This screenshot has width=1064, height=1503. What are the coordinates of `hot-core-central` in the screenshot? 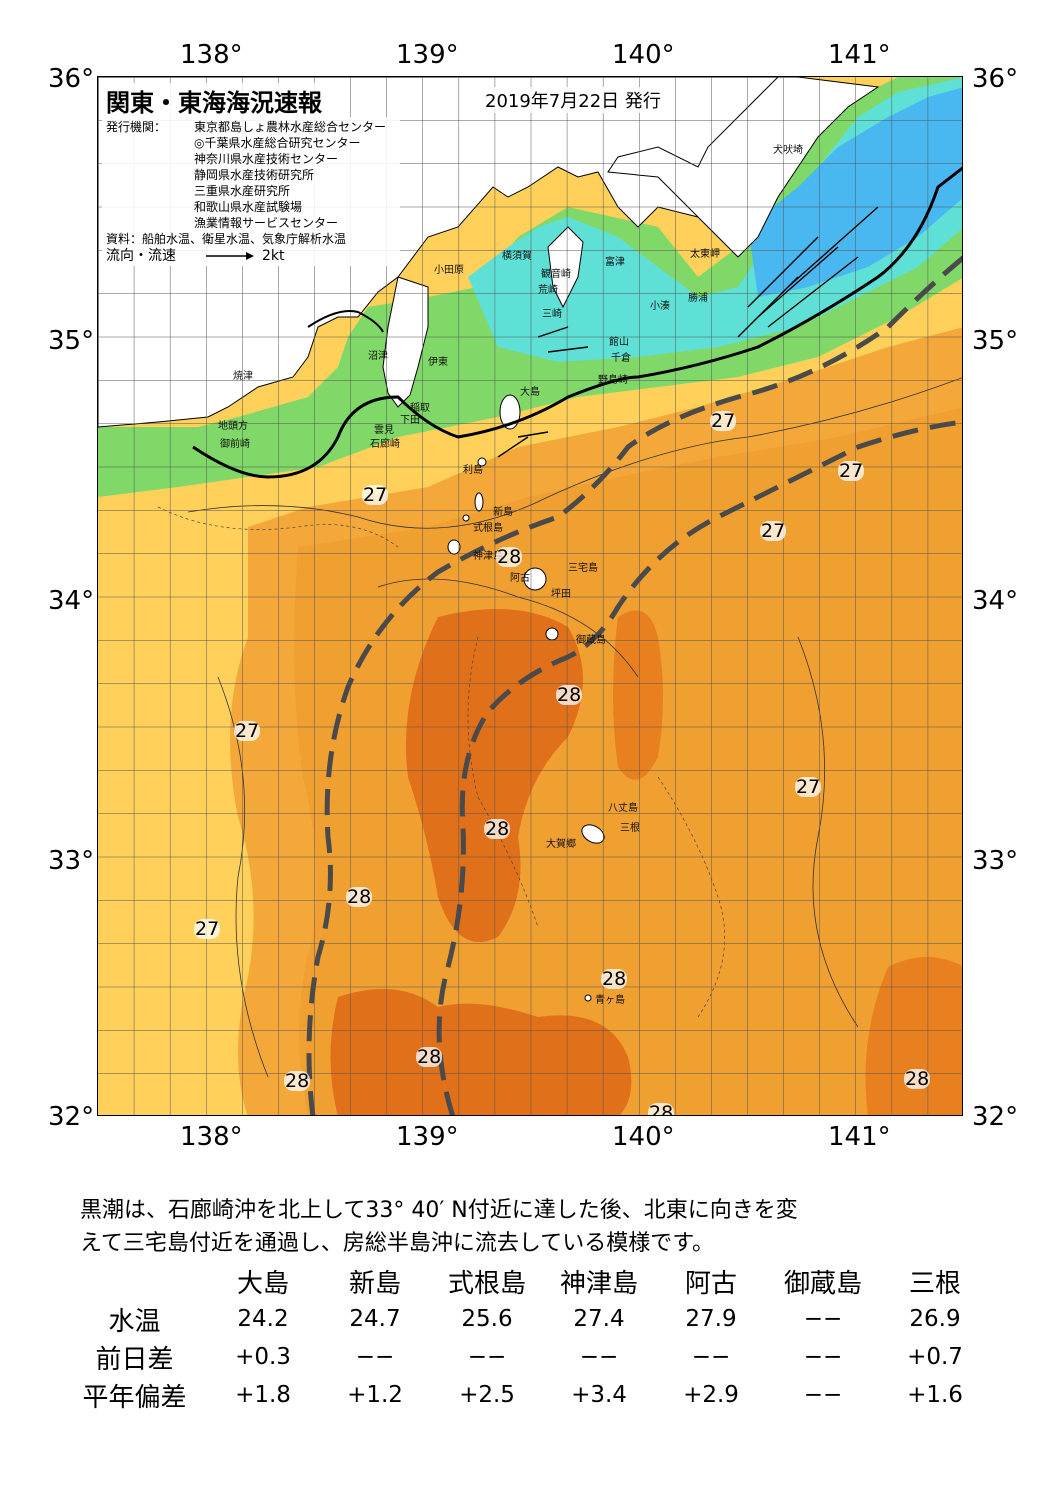 It's located at (494, 775).